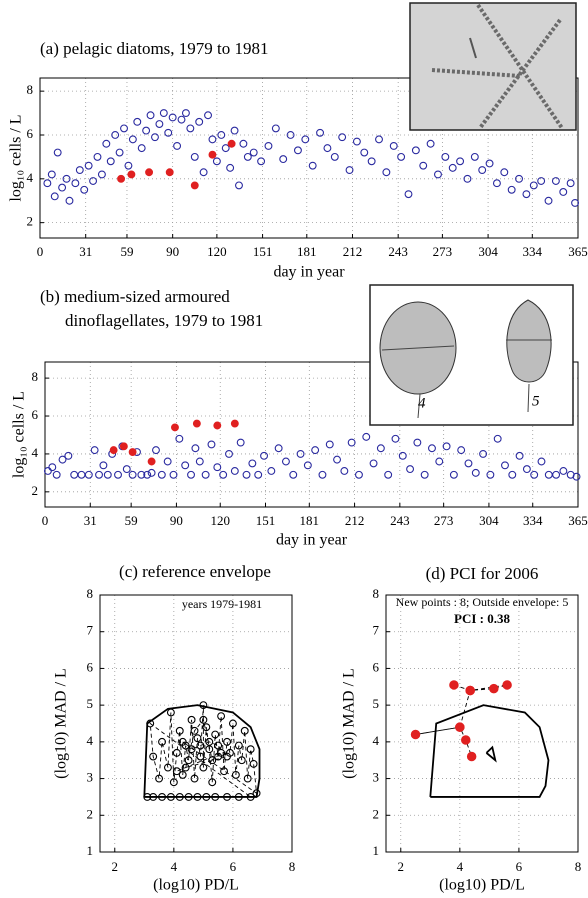  Describe the element at coordinates (220, 520) in the screenshot. I see `x-tick-label: 120` at that location.